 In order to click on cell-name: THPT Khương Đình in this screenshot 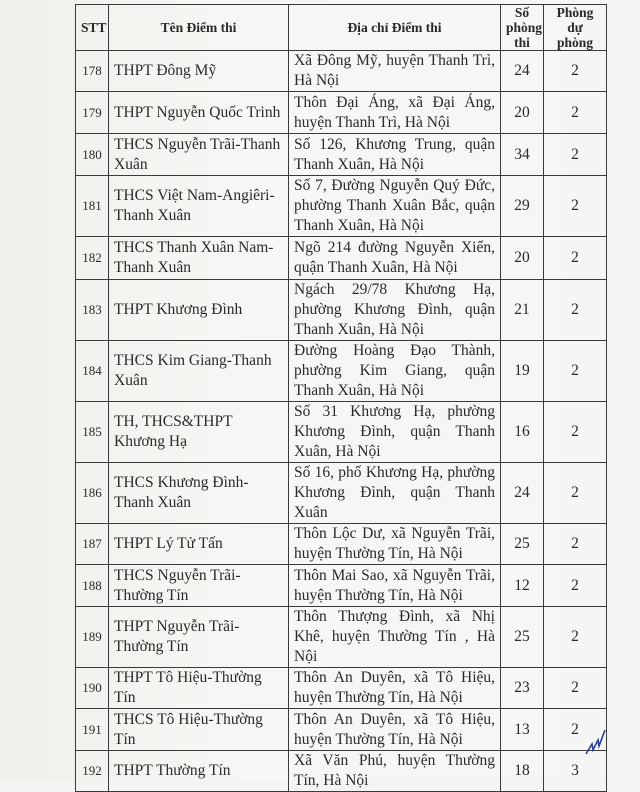, I will do `click(198, 310)`.